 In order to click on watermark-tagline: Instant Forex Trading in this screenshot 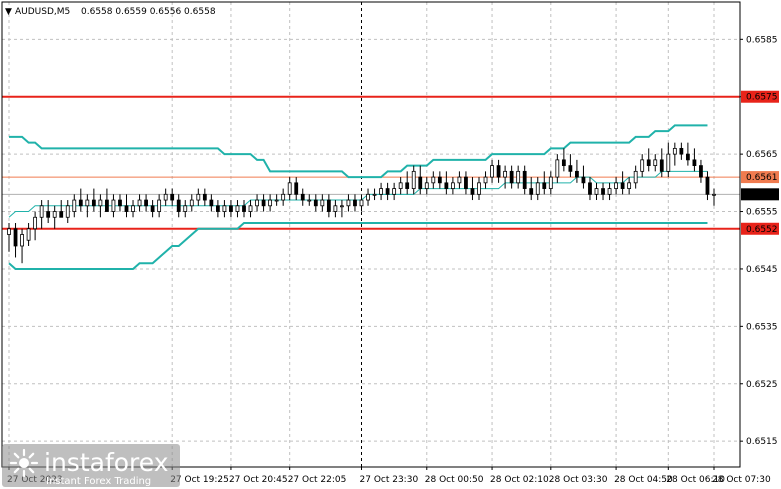, I will do `click(98, 481)`.